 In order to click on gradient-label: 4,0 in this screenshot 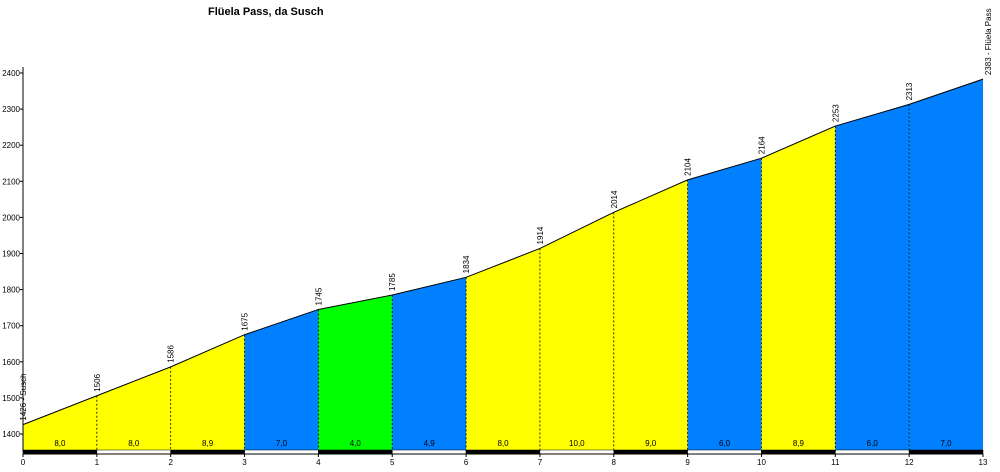, I will do `click(356, 443)`.